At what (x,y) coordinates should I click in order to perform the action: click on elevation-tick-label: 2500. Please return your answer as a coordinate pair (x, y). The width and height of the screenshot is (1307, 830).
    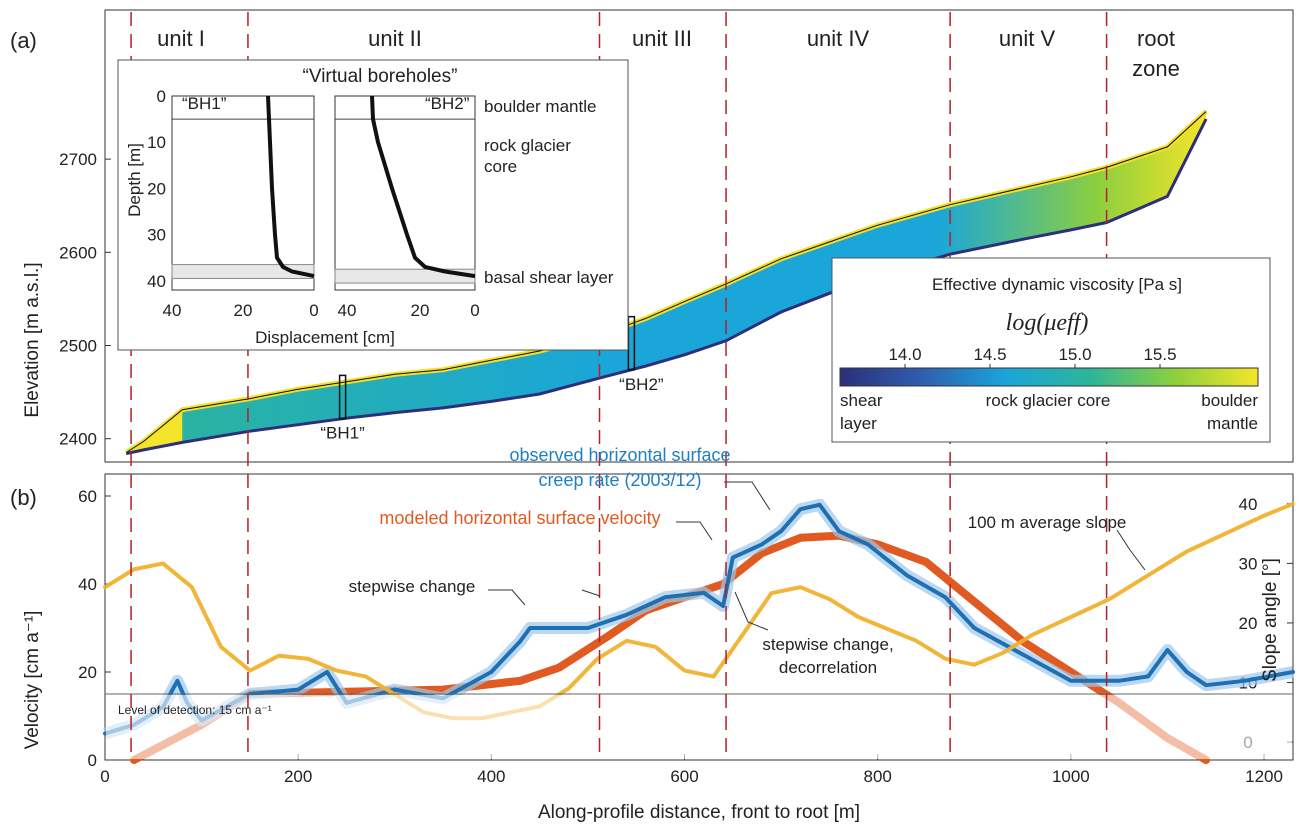
    Looking at the image, I should click on (78, 346).